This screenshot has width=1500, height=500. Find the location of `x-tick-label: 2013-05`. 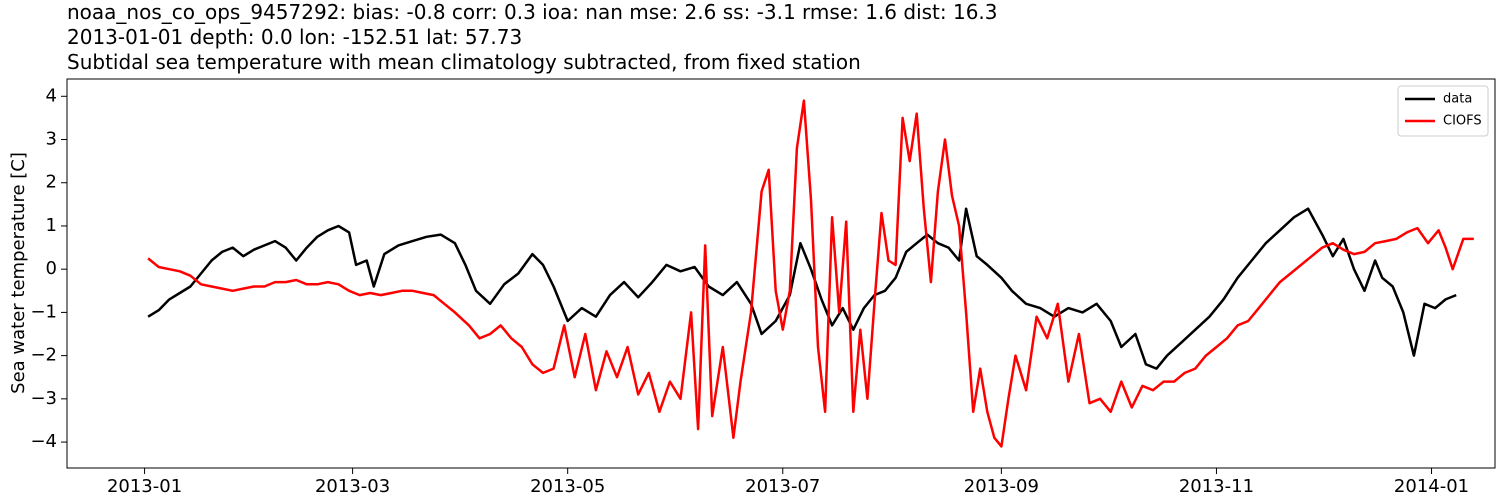

x-tick-label: 2013-05 is located at coordinates (567, 486).